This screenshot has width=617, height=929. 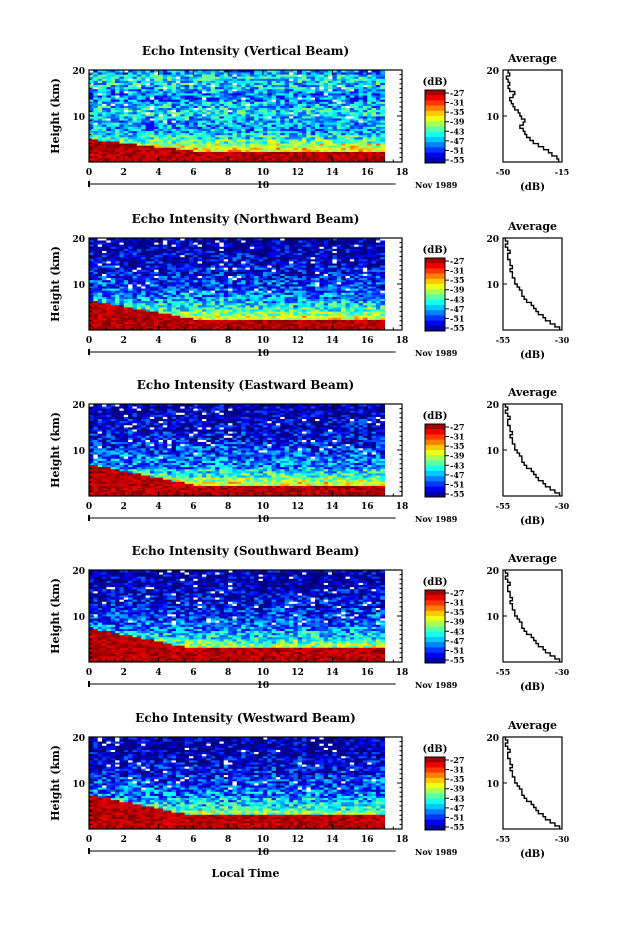 I want to click on colorbar-tick-label: -47, so click(x=457, y=141).